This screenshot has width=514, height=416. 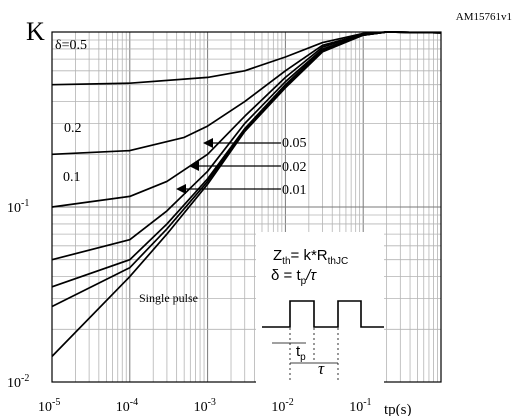 I want to click on leader-lines, so click(x=228, y=166).